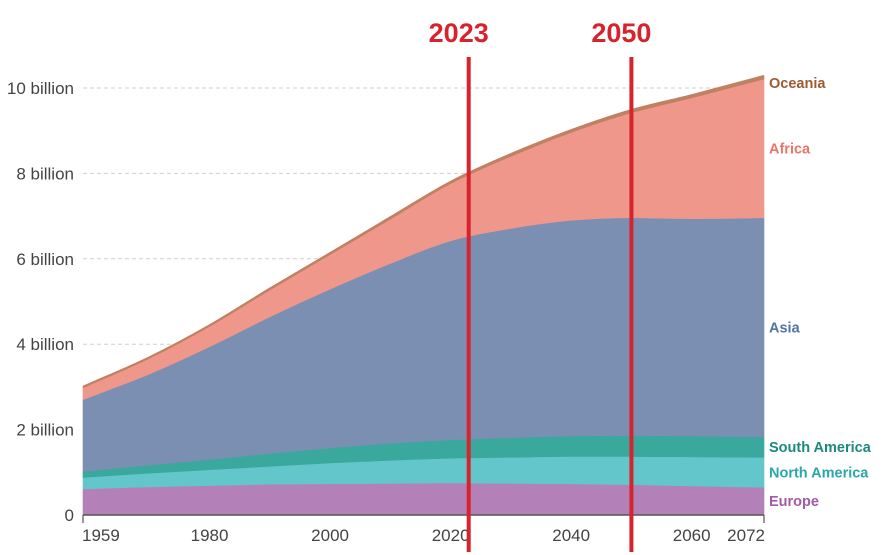 This screenshot has height=555, width=887. Describe the element at coordinates (423, 499) in the screenshot. I see `area-europe` at that location.